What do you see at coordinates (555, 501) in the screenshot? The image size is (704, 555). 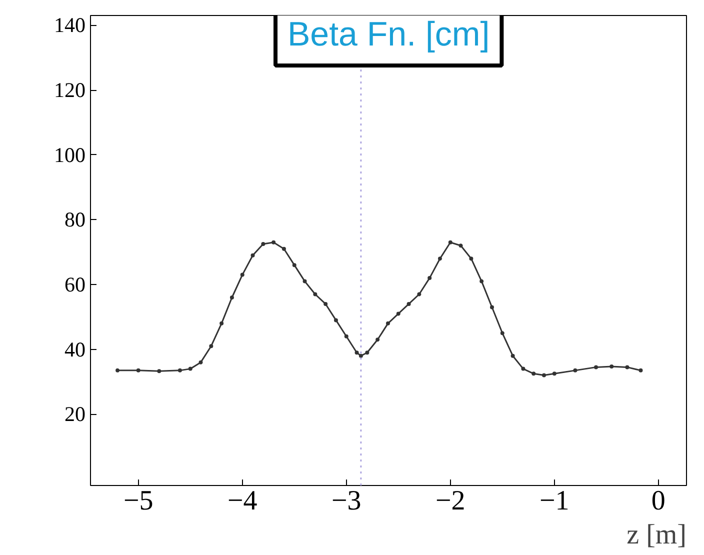 I see `x-tick-label: −1` at bounding box center [555, 501].